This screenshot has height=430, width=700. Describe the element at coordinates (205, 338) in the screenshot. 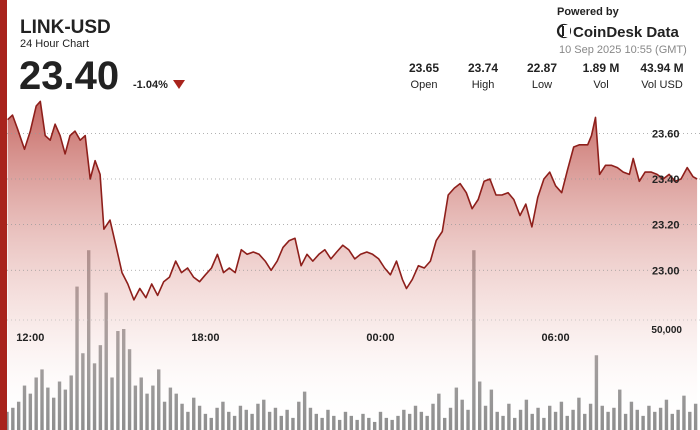

I see `x-tick-label: 18:00` at that location.